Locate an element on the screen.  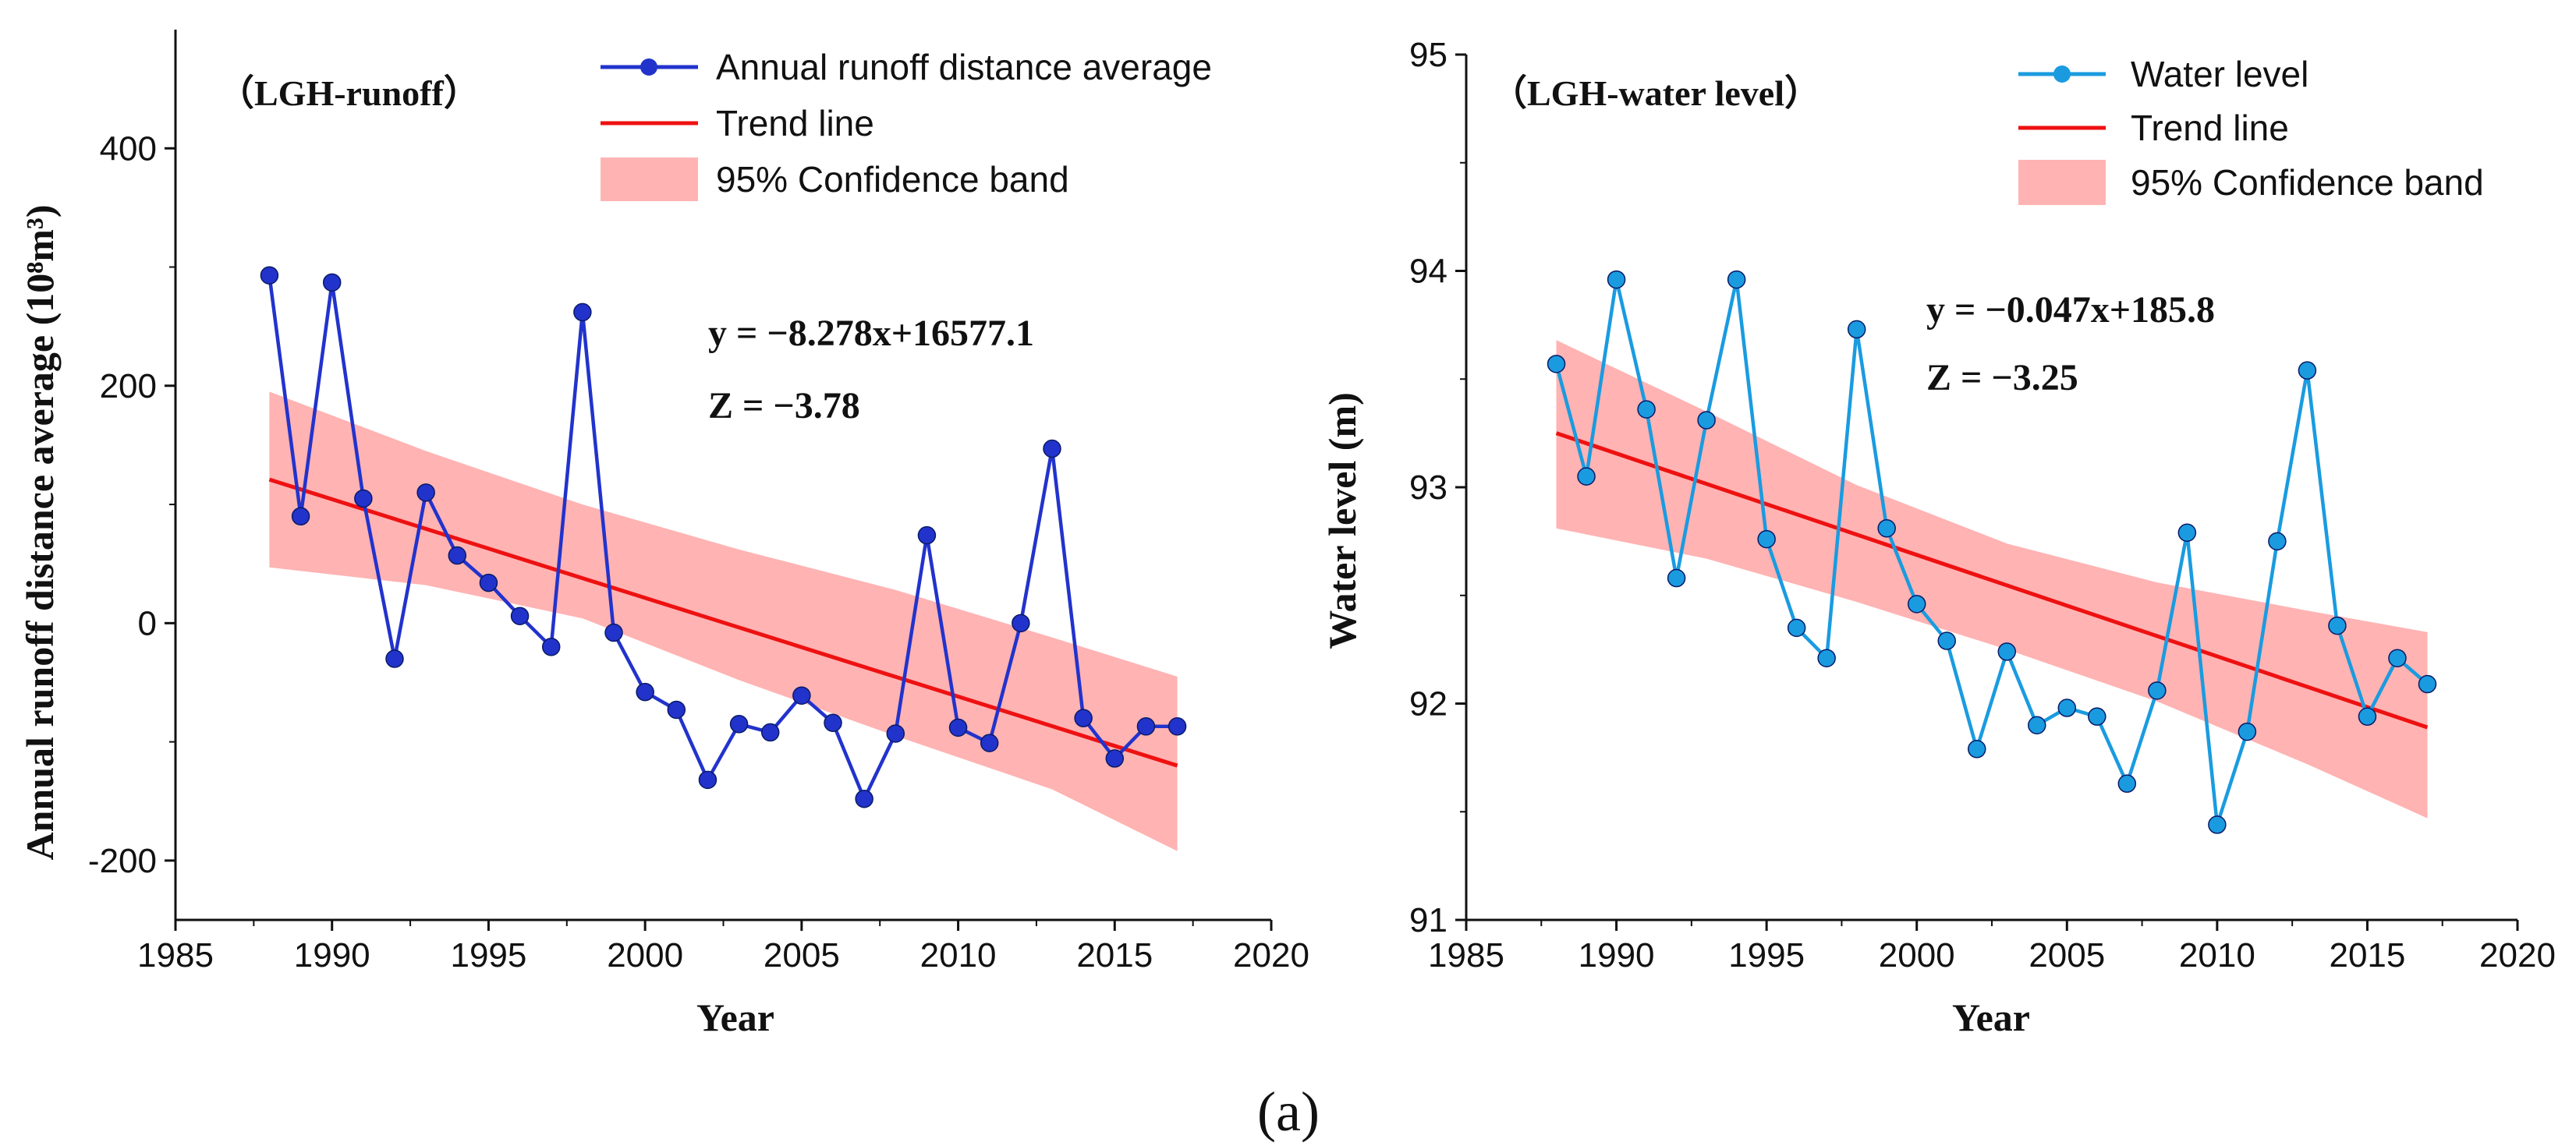
runoff-x-tick-label: 2000 is located at coordinates (645, 955).